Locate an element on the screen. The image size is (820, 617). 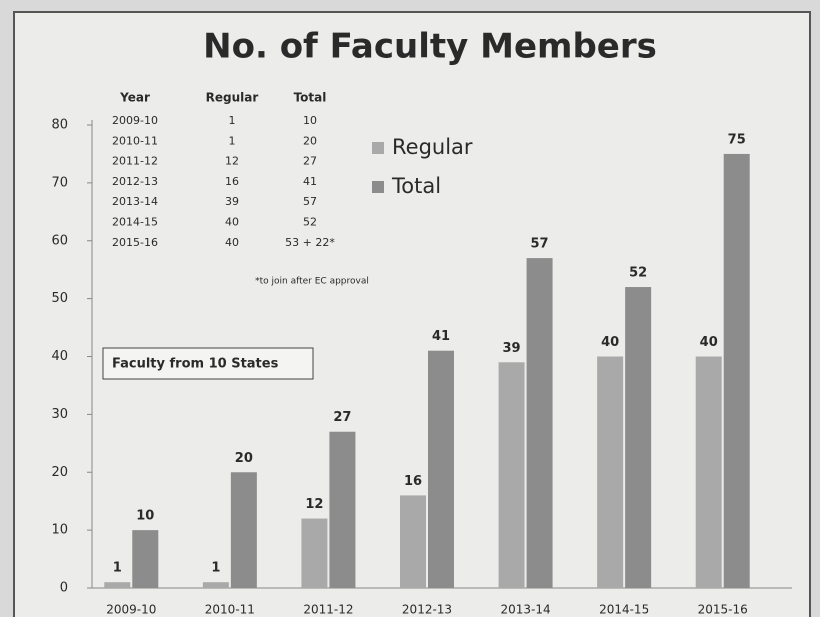
data-label: 27 is located at coordinates (342, 417).